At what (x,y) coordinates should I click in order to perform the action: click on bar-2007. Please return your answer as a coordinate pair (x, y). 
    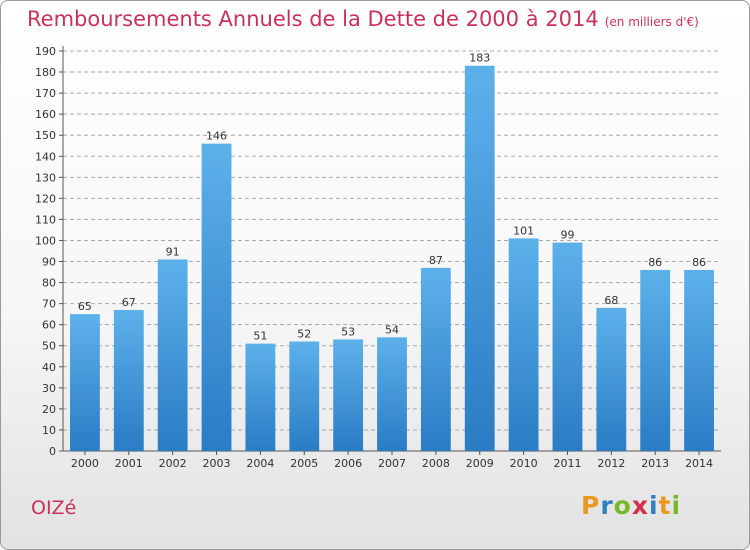
    Looking at the image, I should click on (392, 394).